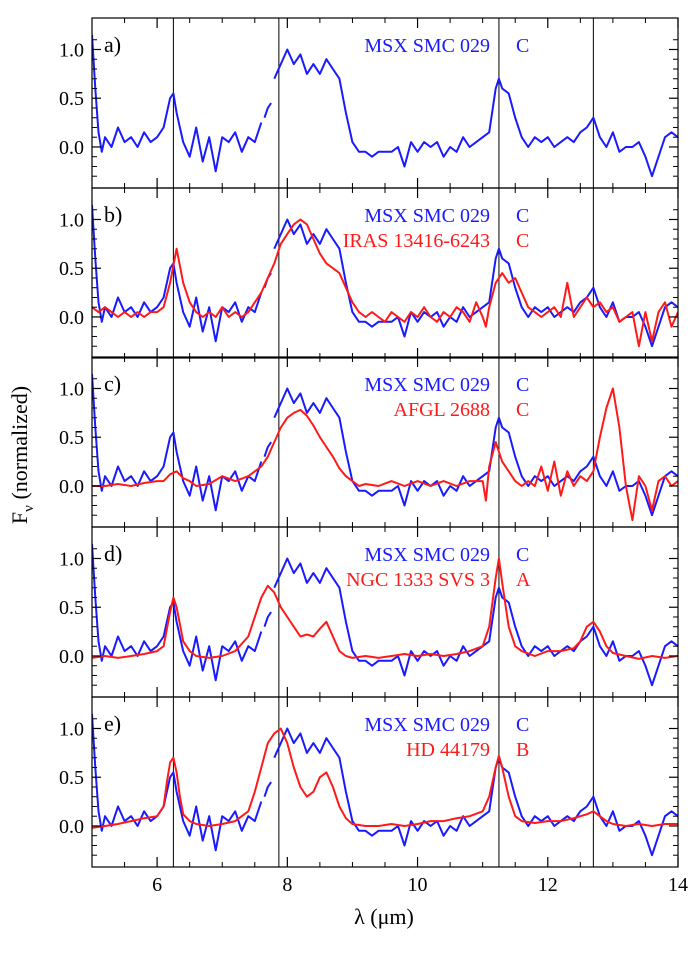  Describe the element at coordinates (523, 580) in the screenshot. I see `source-type-label: A` at that location.